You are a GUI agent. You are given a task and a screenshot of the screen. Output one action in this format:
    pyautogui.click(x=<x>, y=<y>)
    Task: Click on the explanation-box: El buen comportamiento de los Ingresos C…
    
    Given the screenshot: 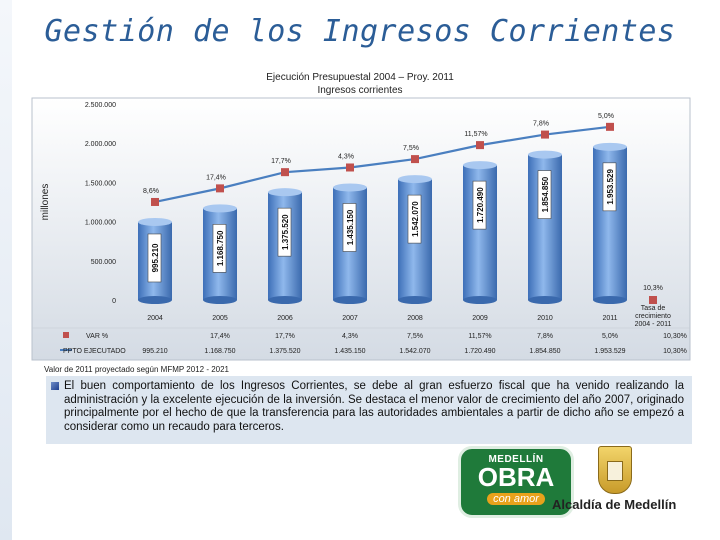 What is the action you would take?
    pyautogui.click(x=369, y=410)
    